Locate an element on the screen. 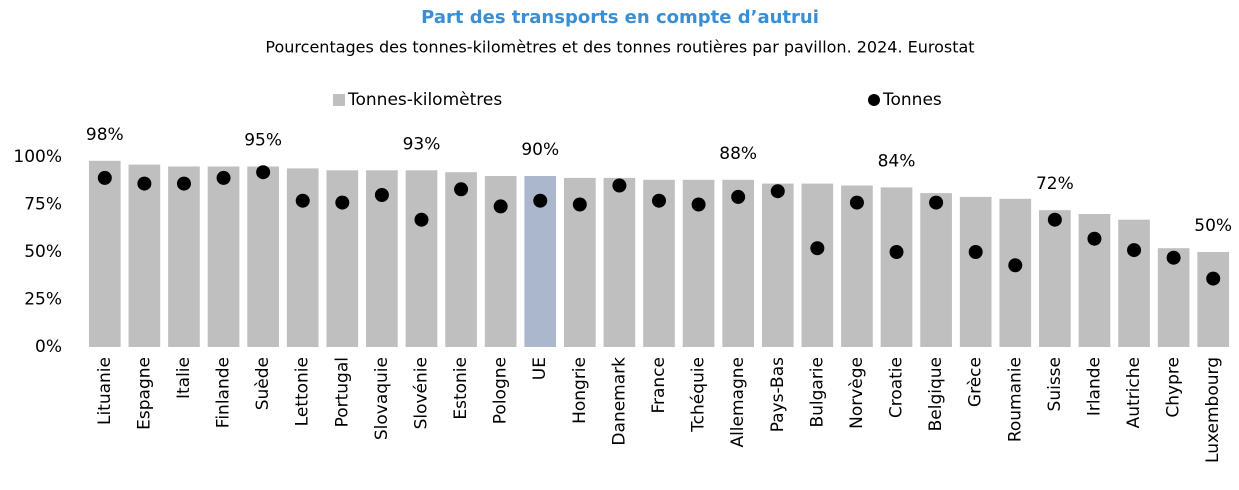 Image resolution: width=1239 pixels, height=490 pixels. x-tick-label: Espagne is located at coordinates (144, 393).